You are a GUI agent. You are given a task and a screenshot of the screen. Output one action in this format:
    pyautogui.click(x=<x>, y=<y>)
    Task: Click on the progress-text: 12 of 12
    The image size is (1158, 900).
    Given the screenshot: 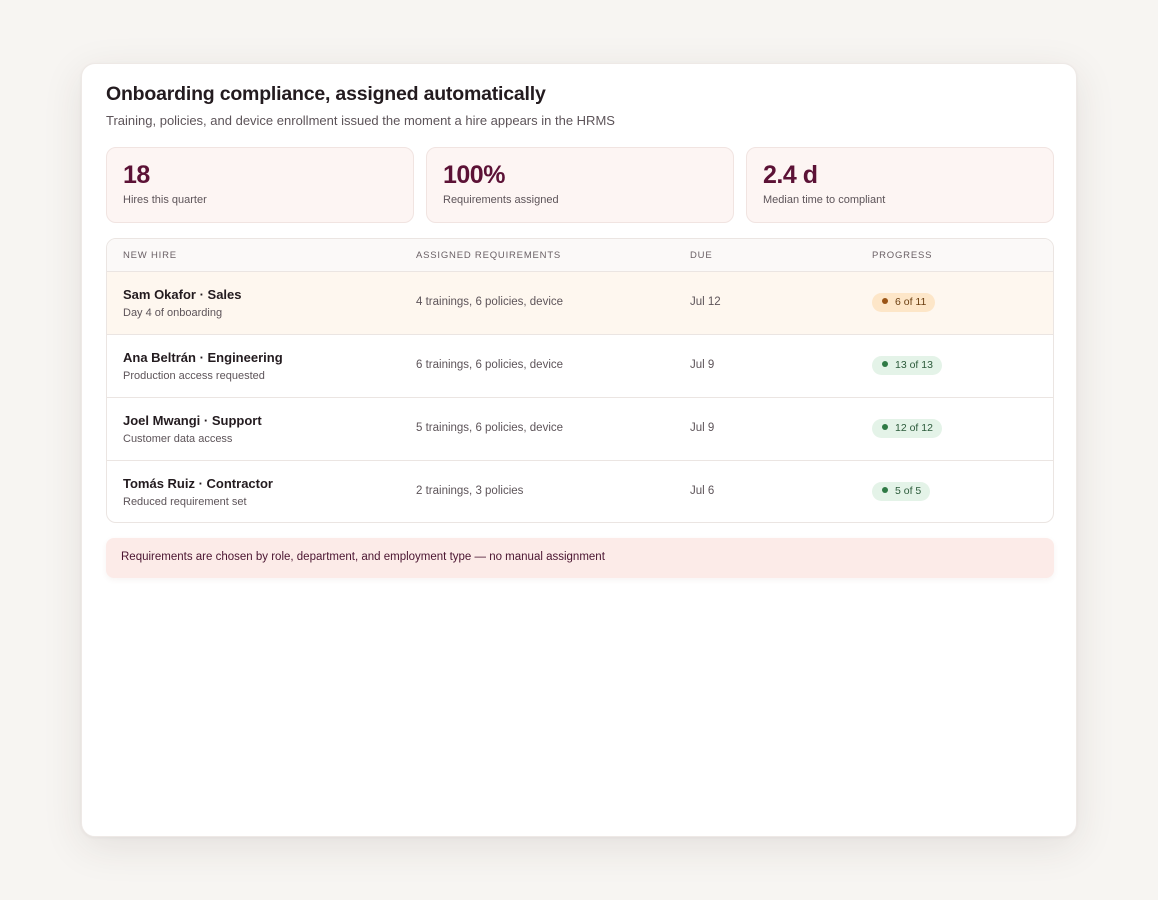 What is the action you would take?
    pyautogui.click(x=914, y=428)
    